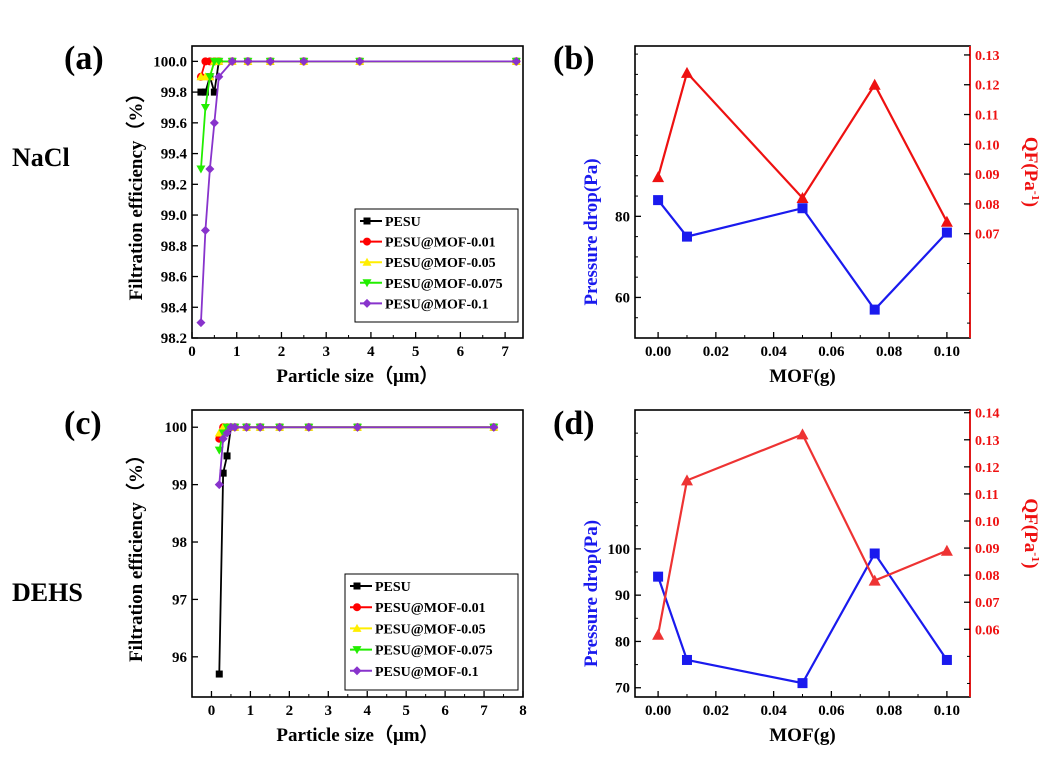  What do you see at coordinates (403, 222) in the screenshot?
I see `legend-label: PESU` at bounding box center [403, 222].